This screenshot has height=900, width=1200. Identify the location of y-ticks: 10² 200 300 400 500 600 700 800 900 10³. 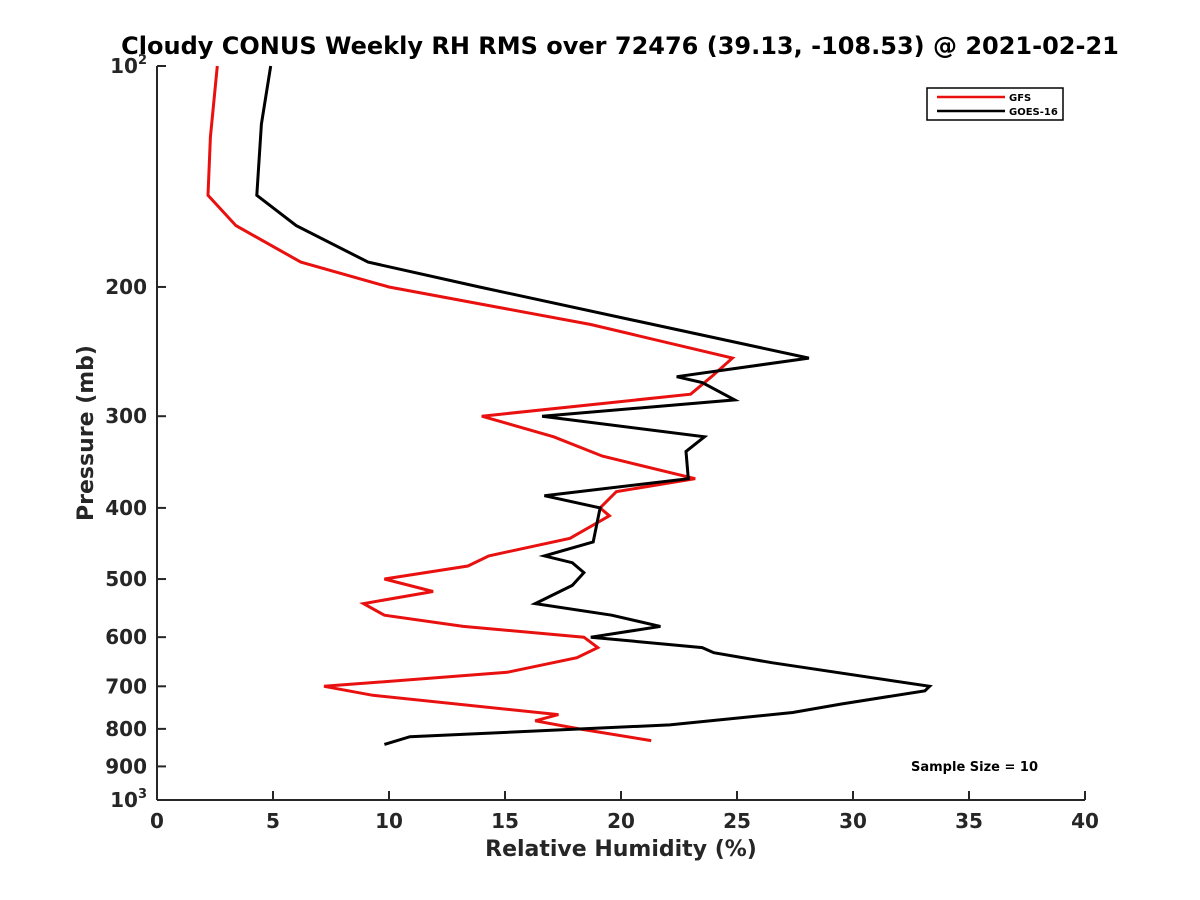
(135, 432).